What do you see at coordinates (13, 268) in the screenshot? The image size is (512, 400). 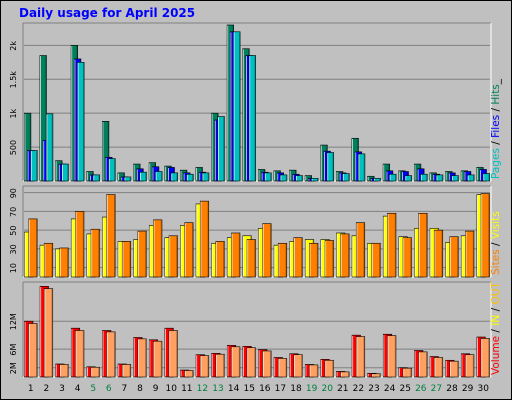 I see `panel-2-ytick-label: 10` at bounding box center [13, 268].